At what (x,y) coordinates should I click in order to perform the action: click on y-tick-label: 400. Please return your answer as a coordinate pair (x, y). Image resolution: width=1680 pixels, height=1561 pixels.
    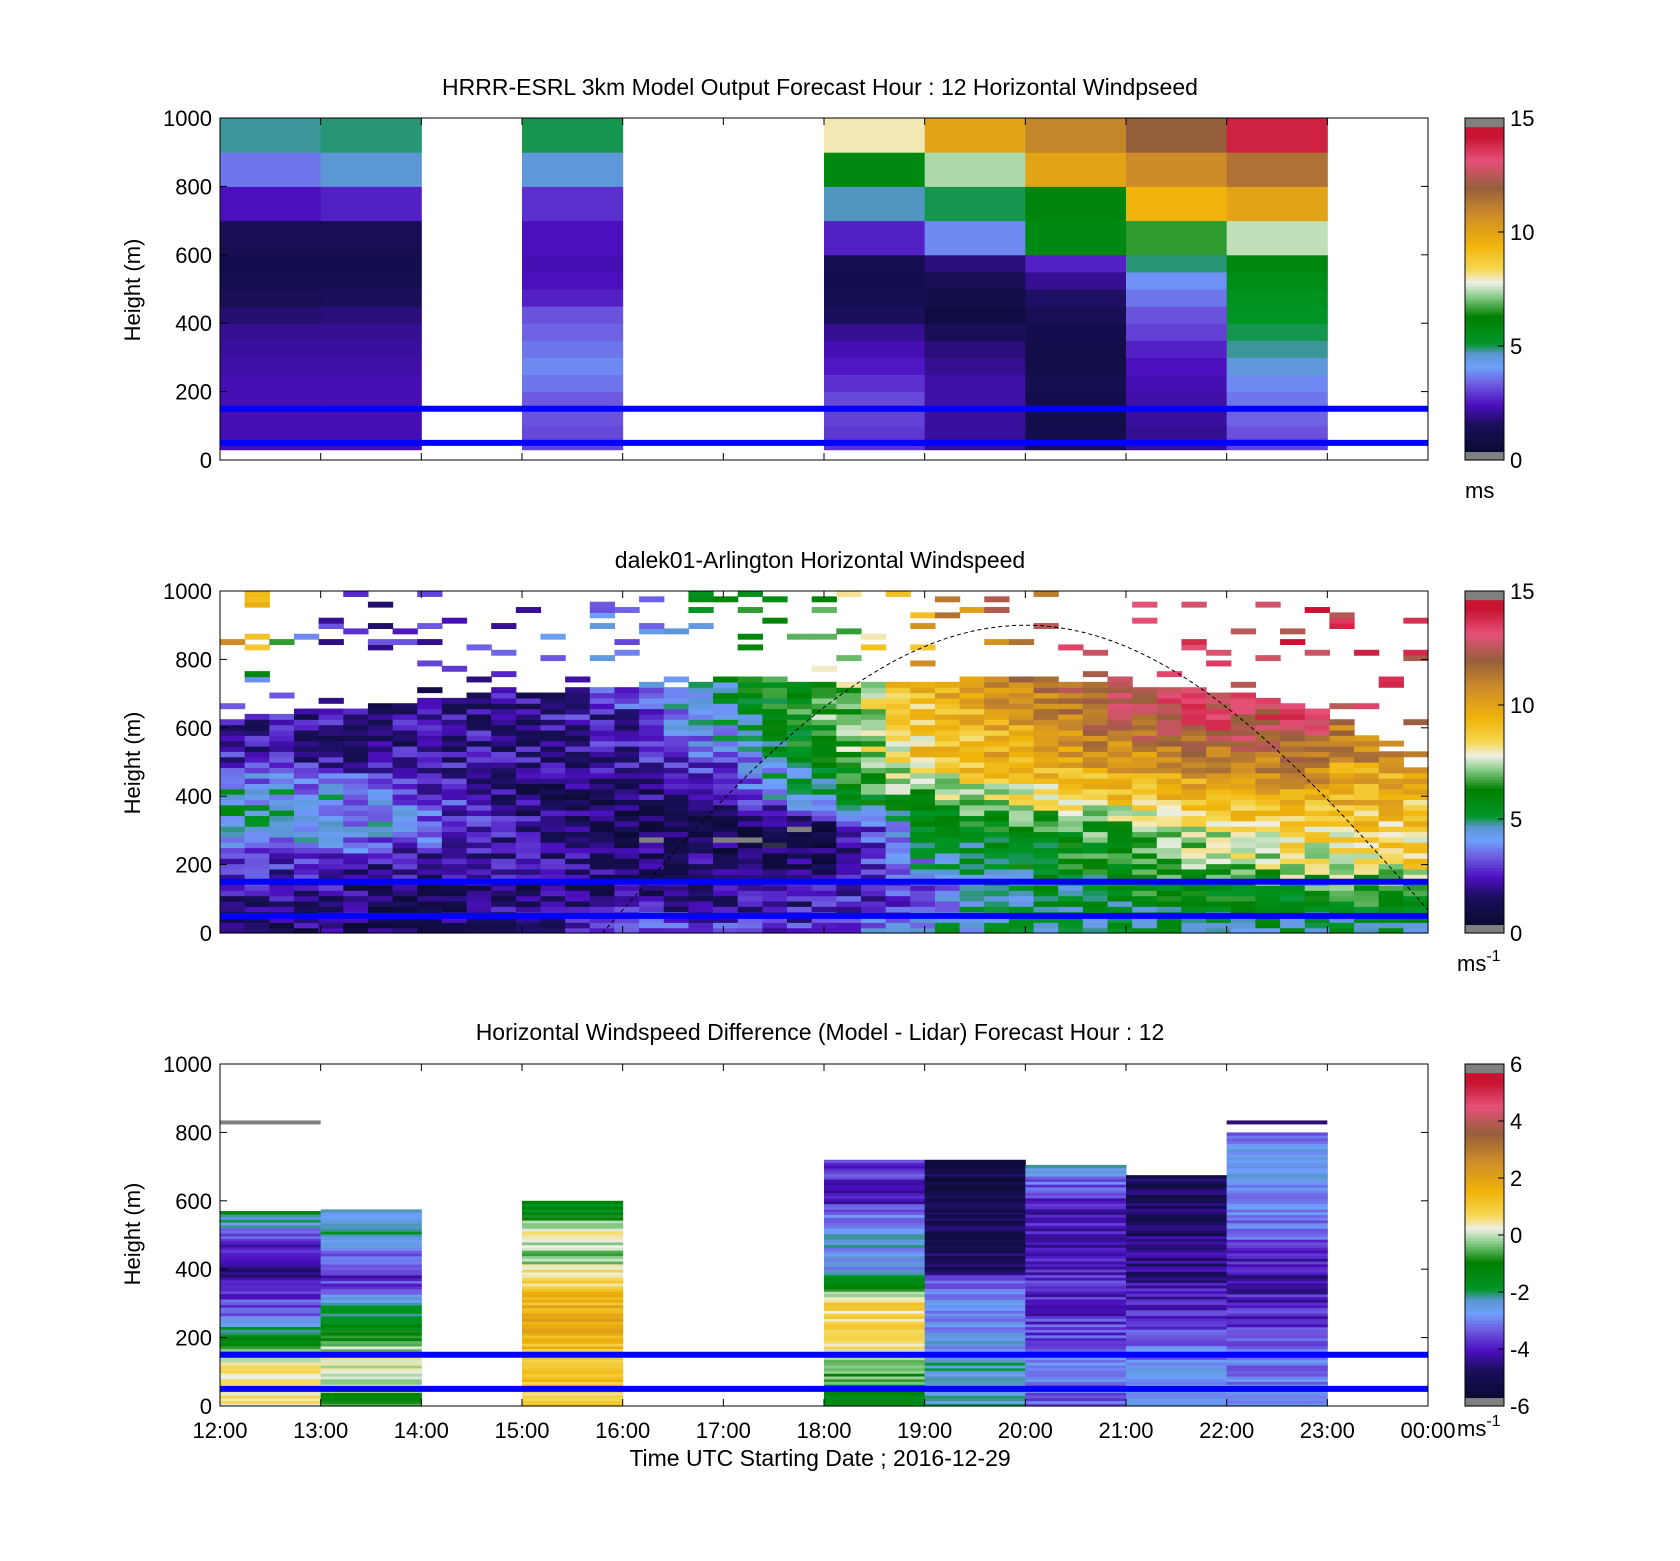
    Looking at the image, I should click on (193, 1269).